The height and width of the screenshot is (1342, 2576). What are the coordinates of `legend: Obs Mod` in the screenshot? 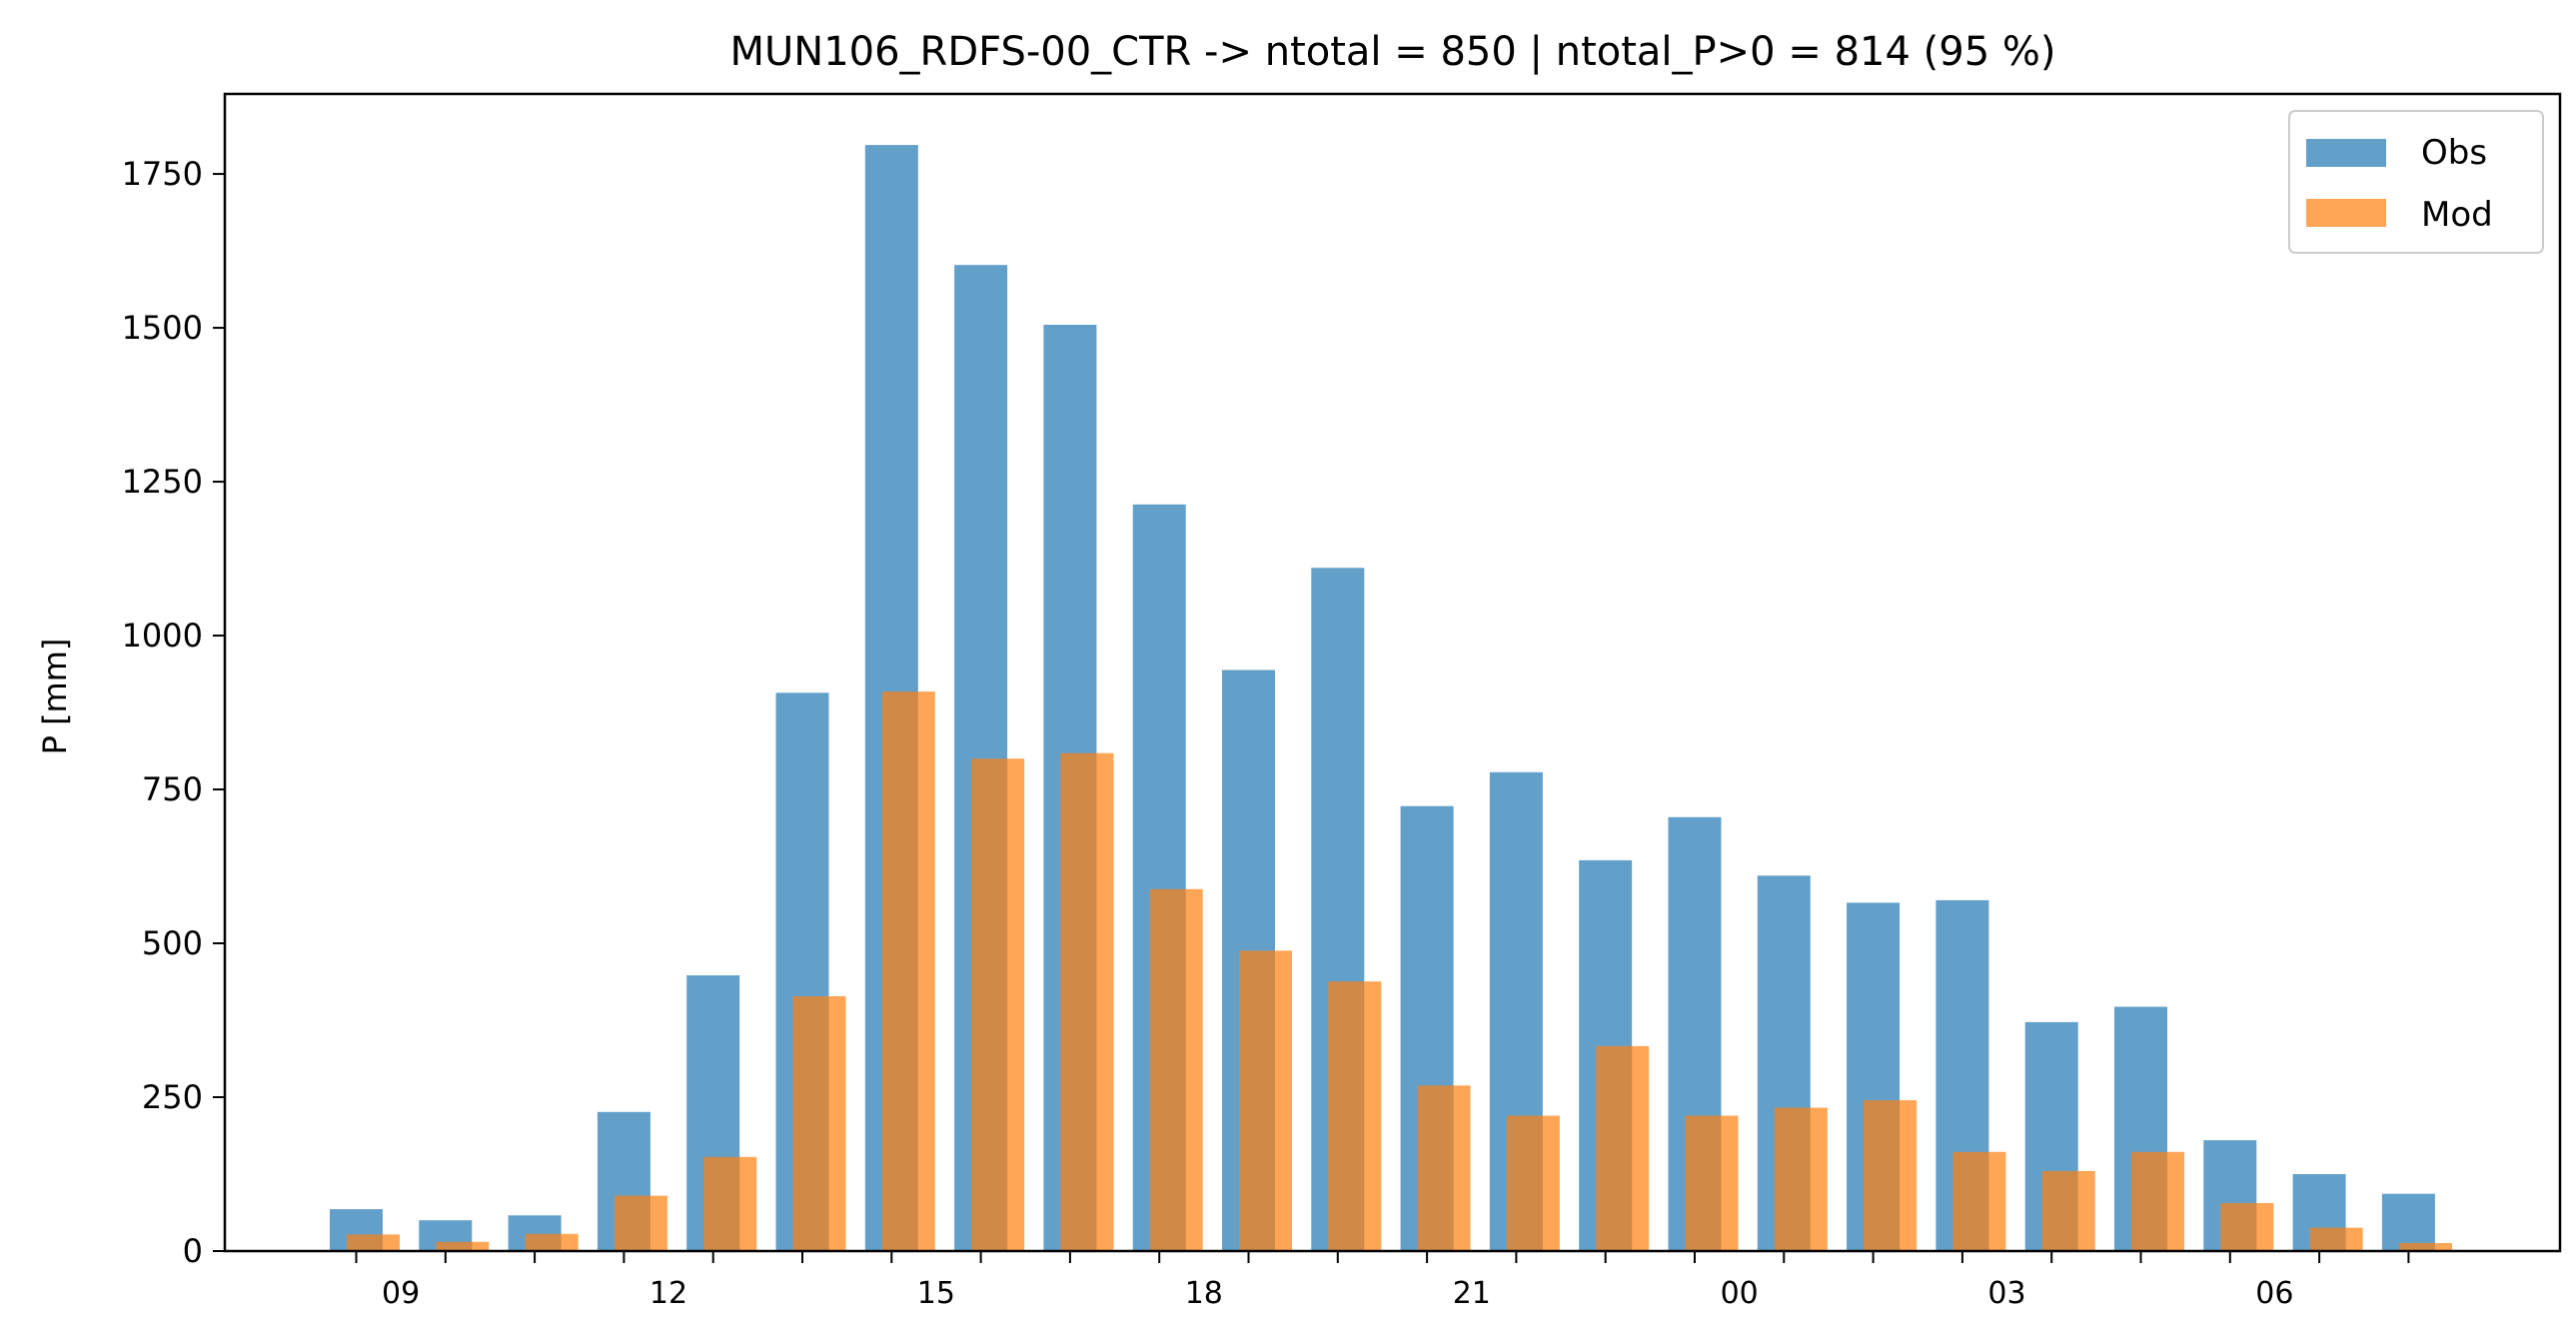 It's located at (2416, 182).